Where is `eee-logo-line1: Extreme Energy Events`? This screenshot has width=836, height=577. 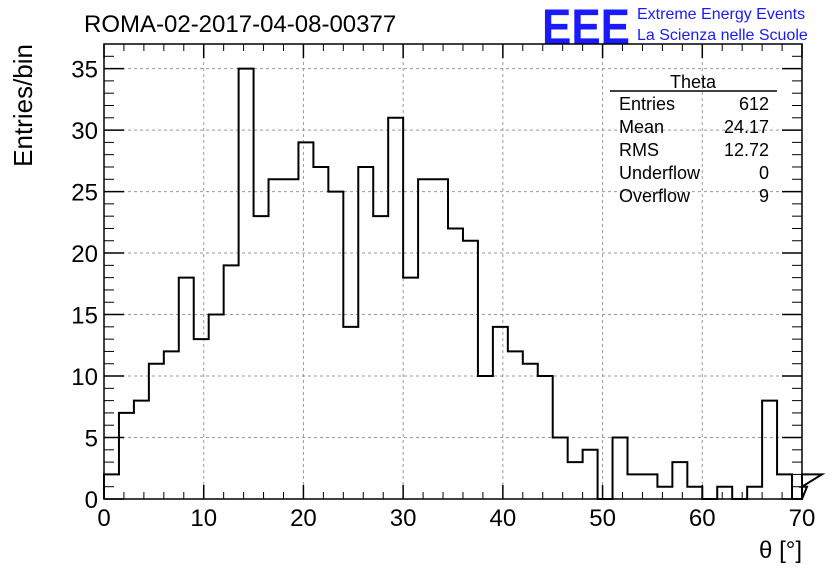
eee-logo-line1: Extreme Energy Events is located at coordinates (721, 14).